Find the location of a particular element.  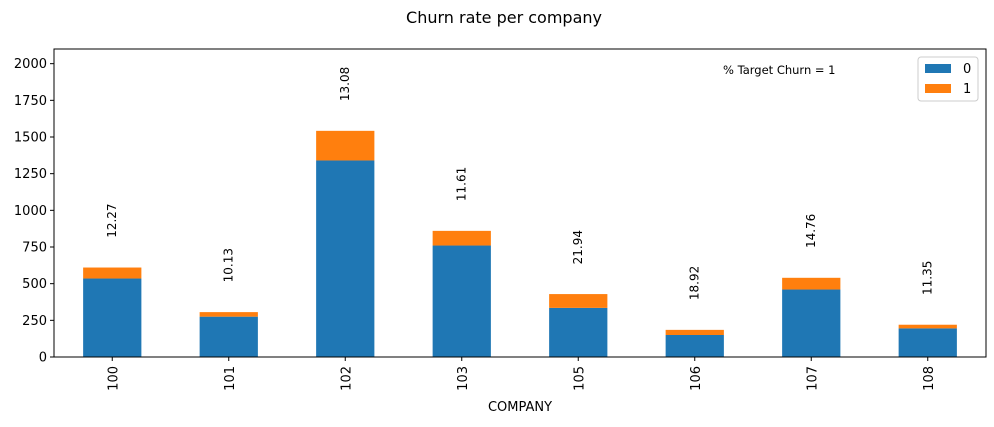

x-axis-label: COMPANY is located at coordinates (520, 407).